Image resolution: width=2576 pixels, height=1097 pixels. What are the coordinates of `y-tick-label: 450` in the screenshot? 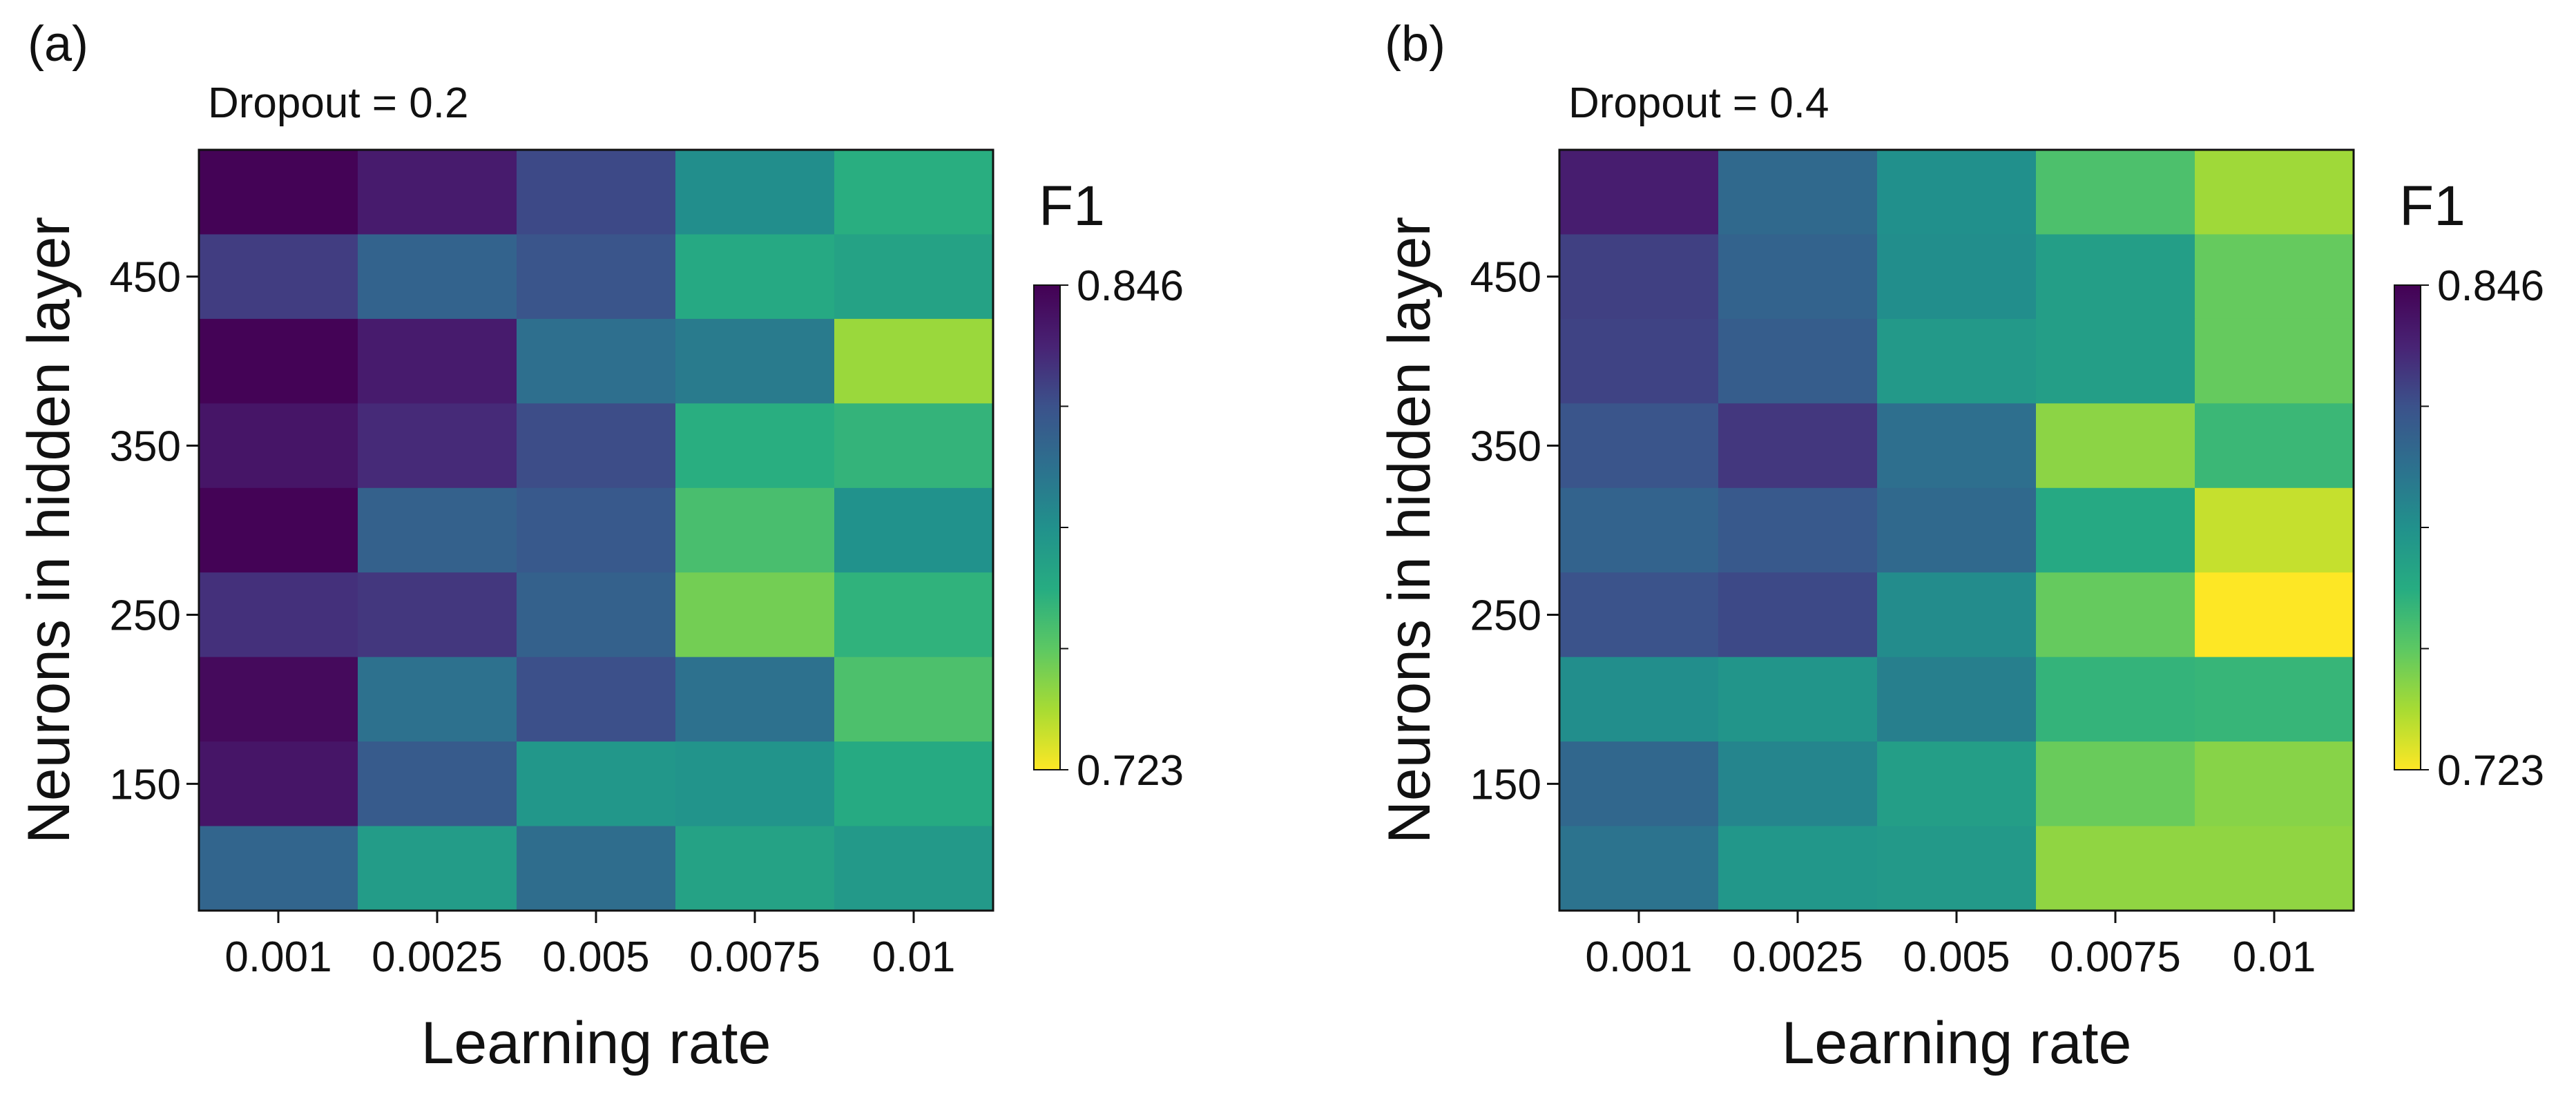 It's located at (1505, 278).